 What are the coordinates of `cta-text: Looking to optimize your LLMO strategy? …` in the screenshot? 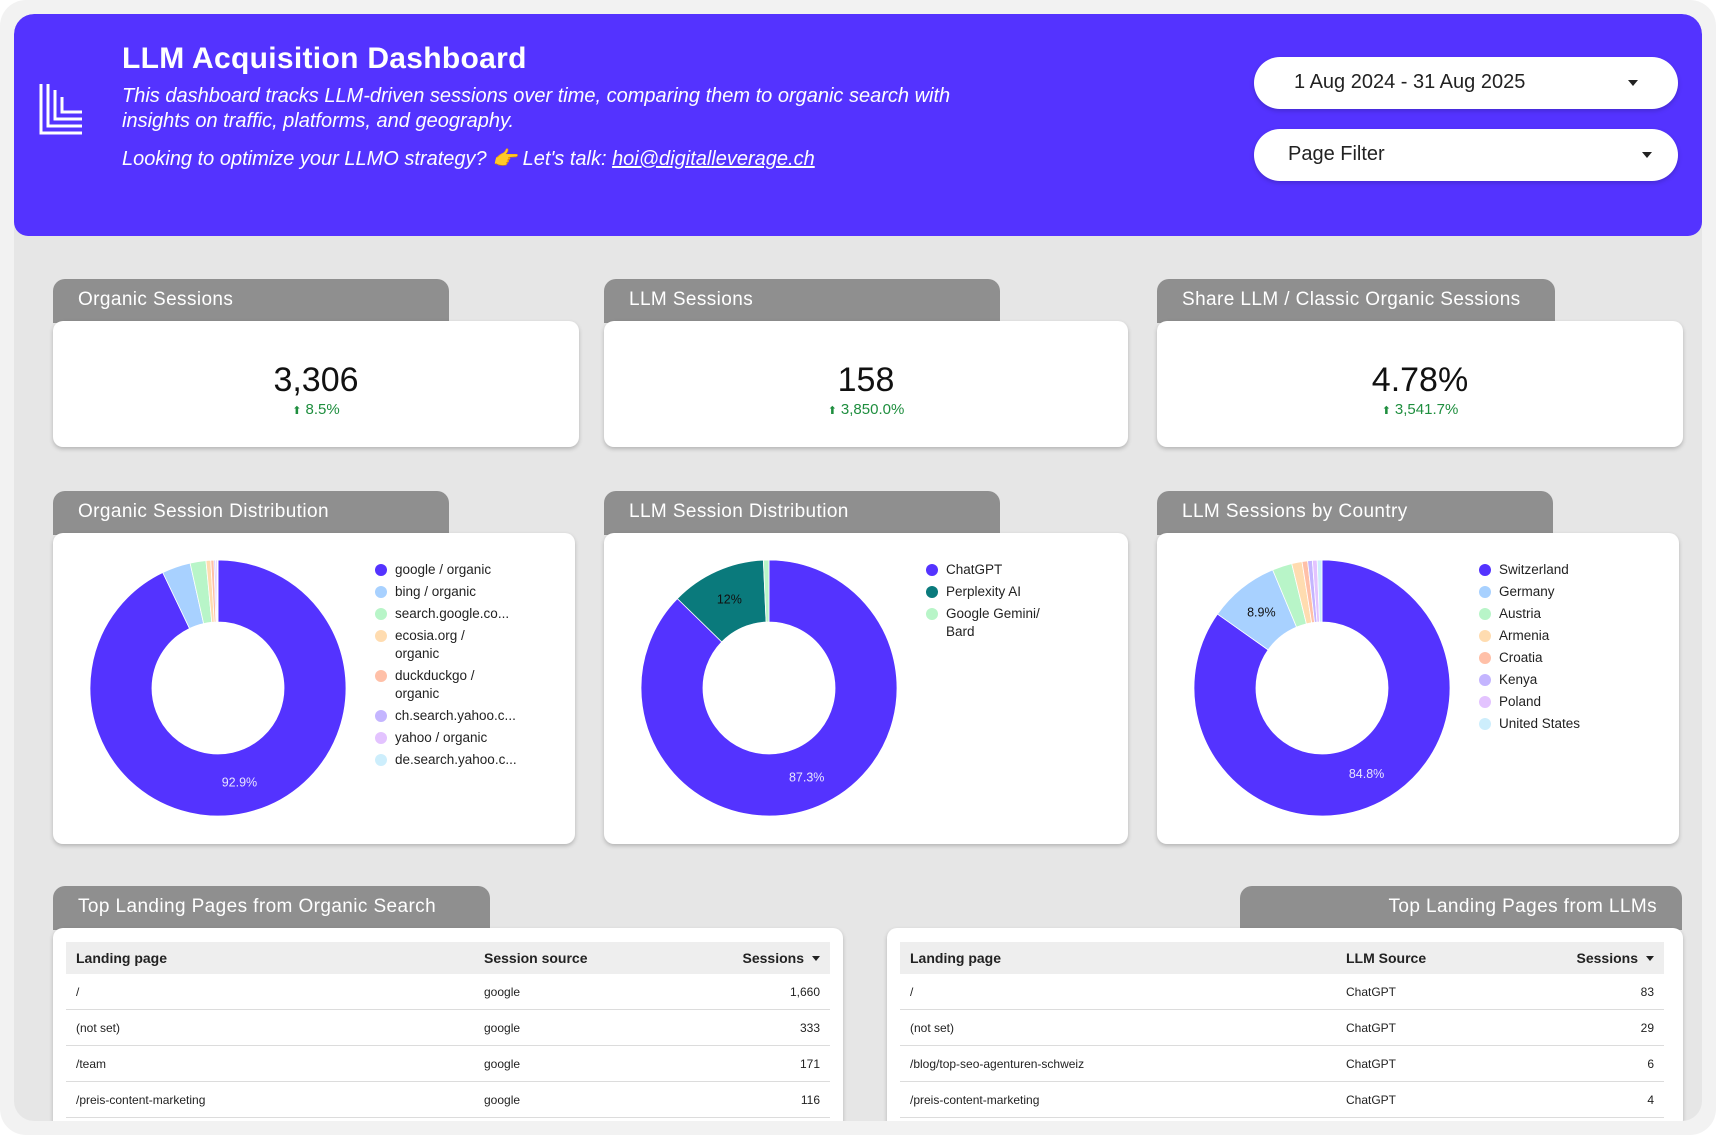 It's located at (367, 159).